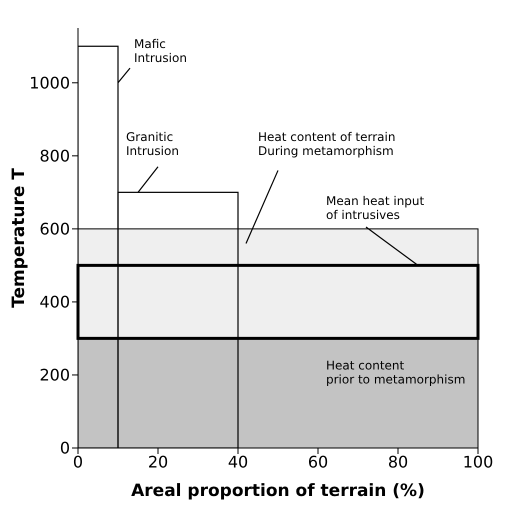 The image size is (511, 520). I want to click on band-label: Heat content prior to metamorphism, so click(396, 372).